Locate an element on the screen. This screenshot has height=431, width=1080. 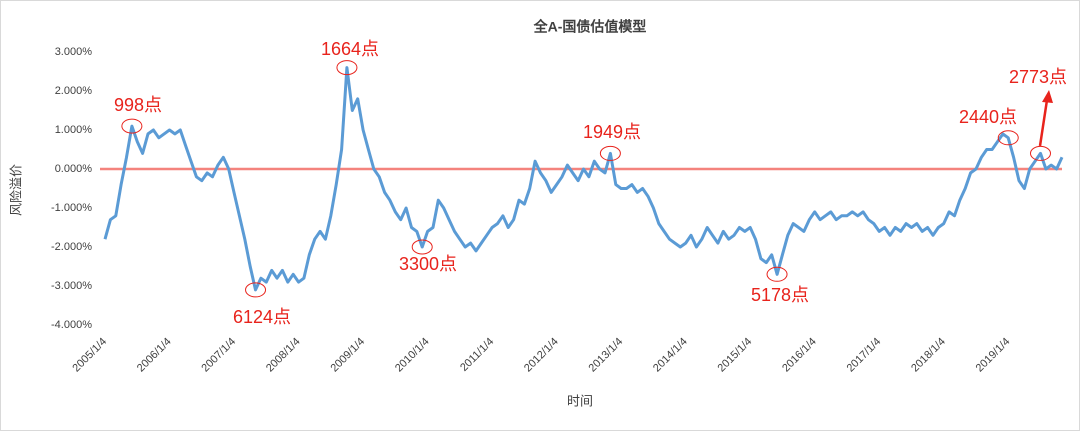
chart-title: 全A-国债估值模型 is located at coordinates (590, 27).